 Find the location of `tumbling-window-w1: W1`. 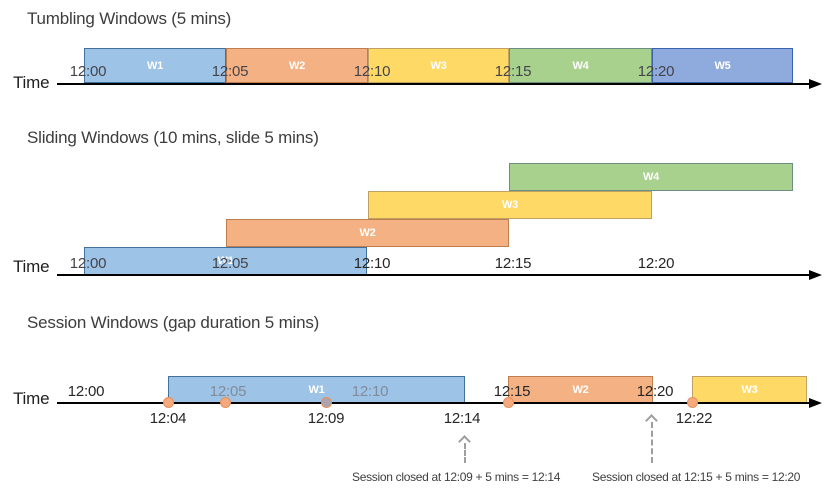

tumbling-window-w1: W1 is located at coordinates (155, 65).